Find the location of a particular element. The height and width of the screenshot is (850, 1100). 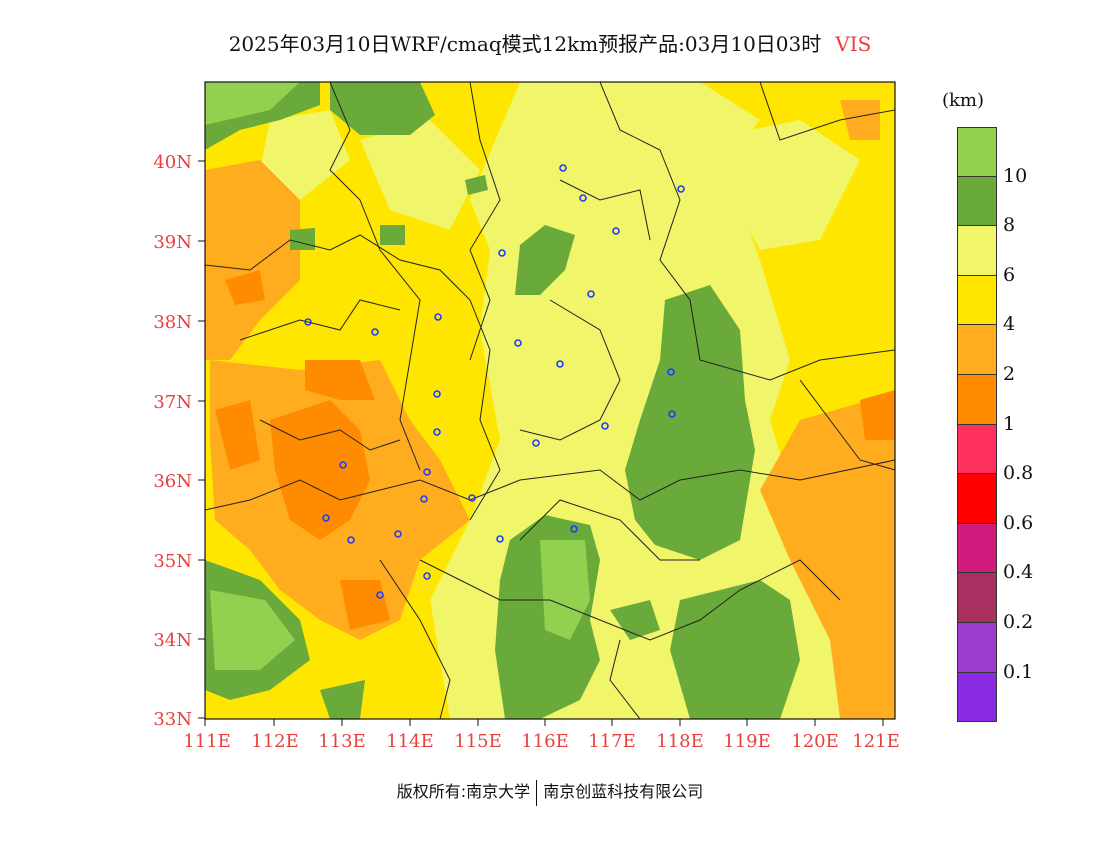

legend-tick-label: 4 is located at coordinates (1009, 324).